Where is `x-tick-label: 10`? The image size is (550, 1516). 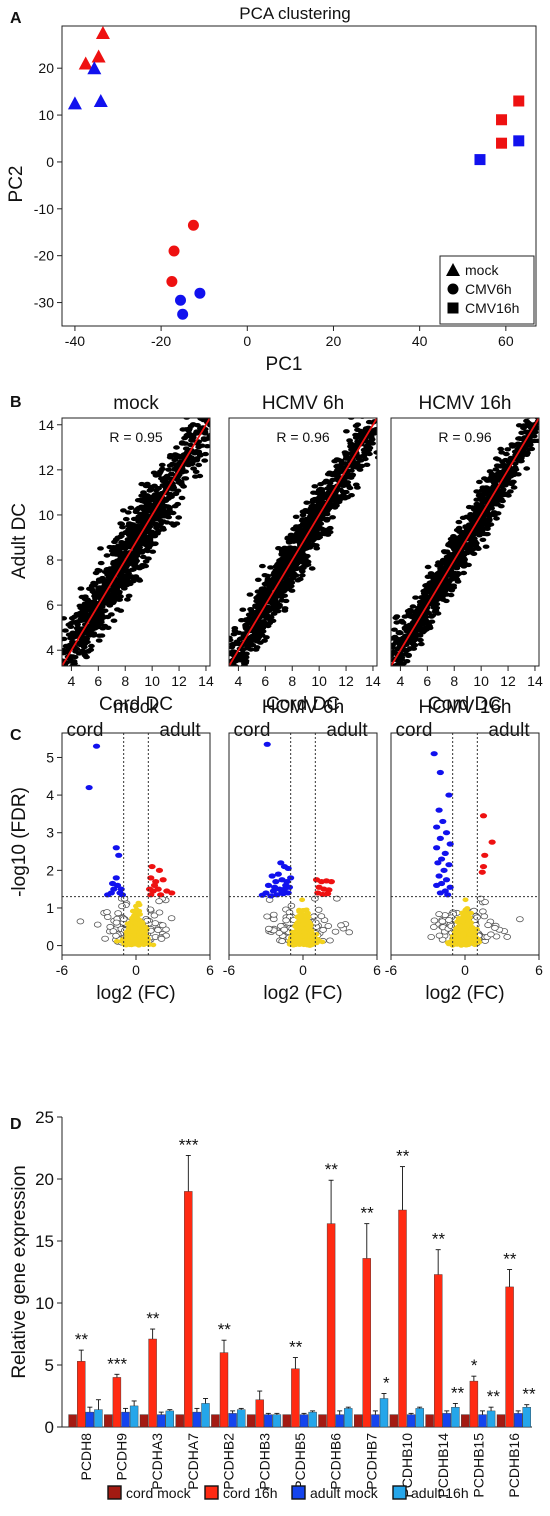 x-tick-label: 10 is located at coordinates (152, 681).